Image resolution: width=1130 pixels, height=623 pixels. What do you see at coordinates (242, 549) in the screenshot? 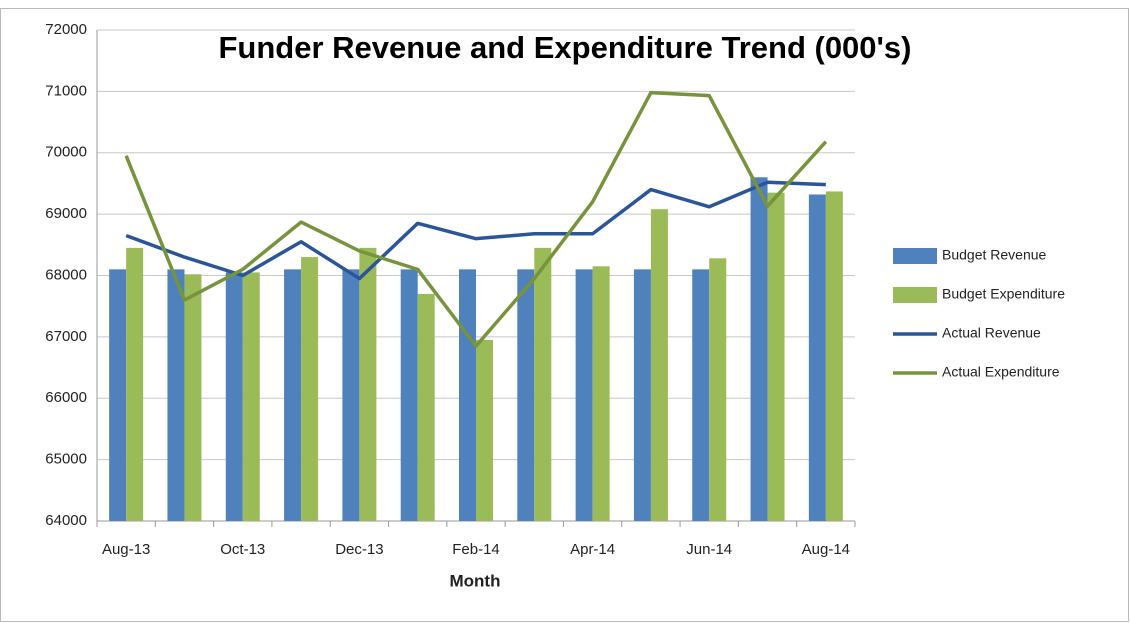
I see `x-tick-label: Oct-13` at bounding box center [242, 549].